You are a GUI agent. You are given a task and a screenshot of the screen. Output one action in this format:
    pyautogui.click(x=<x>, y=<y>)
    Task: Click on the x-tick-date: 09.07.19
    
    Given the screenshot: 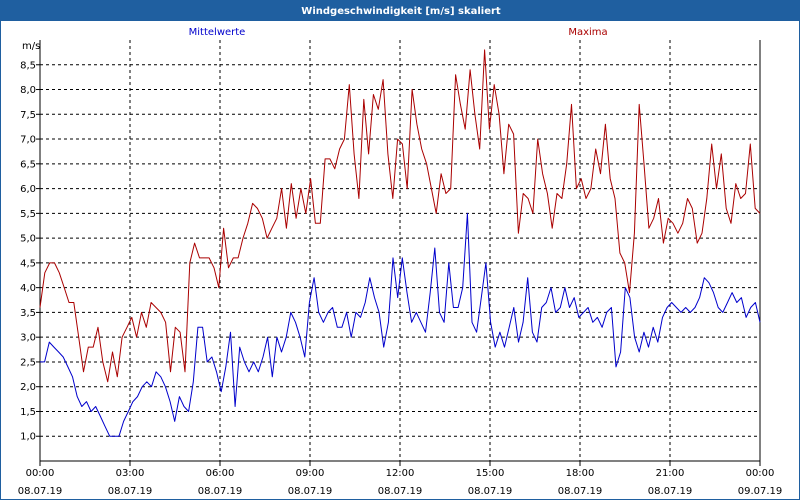 What is the action you would take?
    pyautogui.click(x=760, y=491)
    